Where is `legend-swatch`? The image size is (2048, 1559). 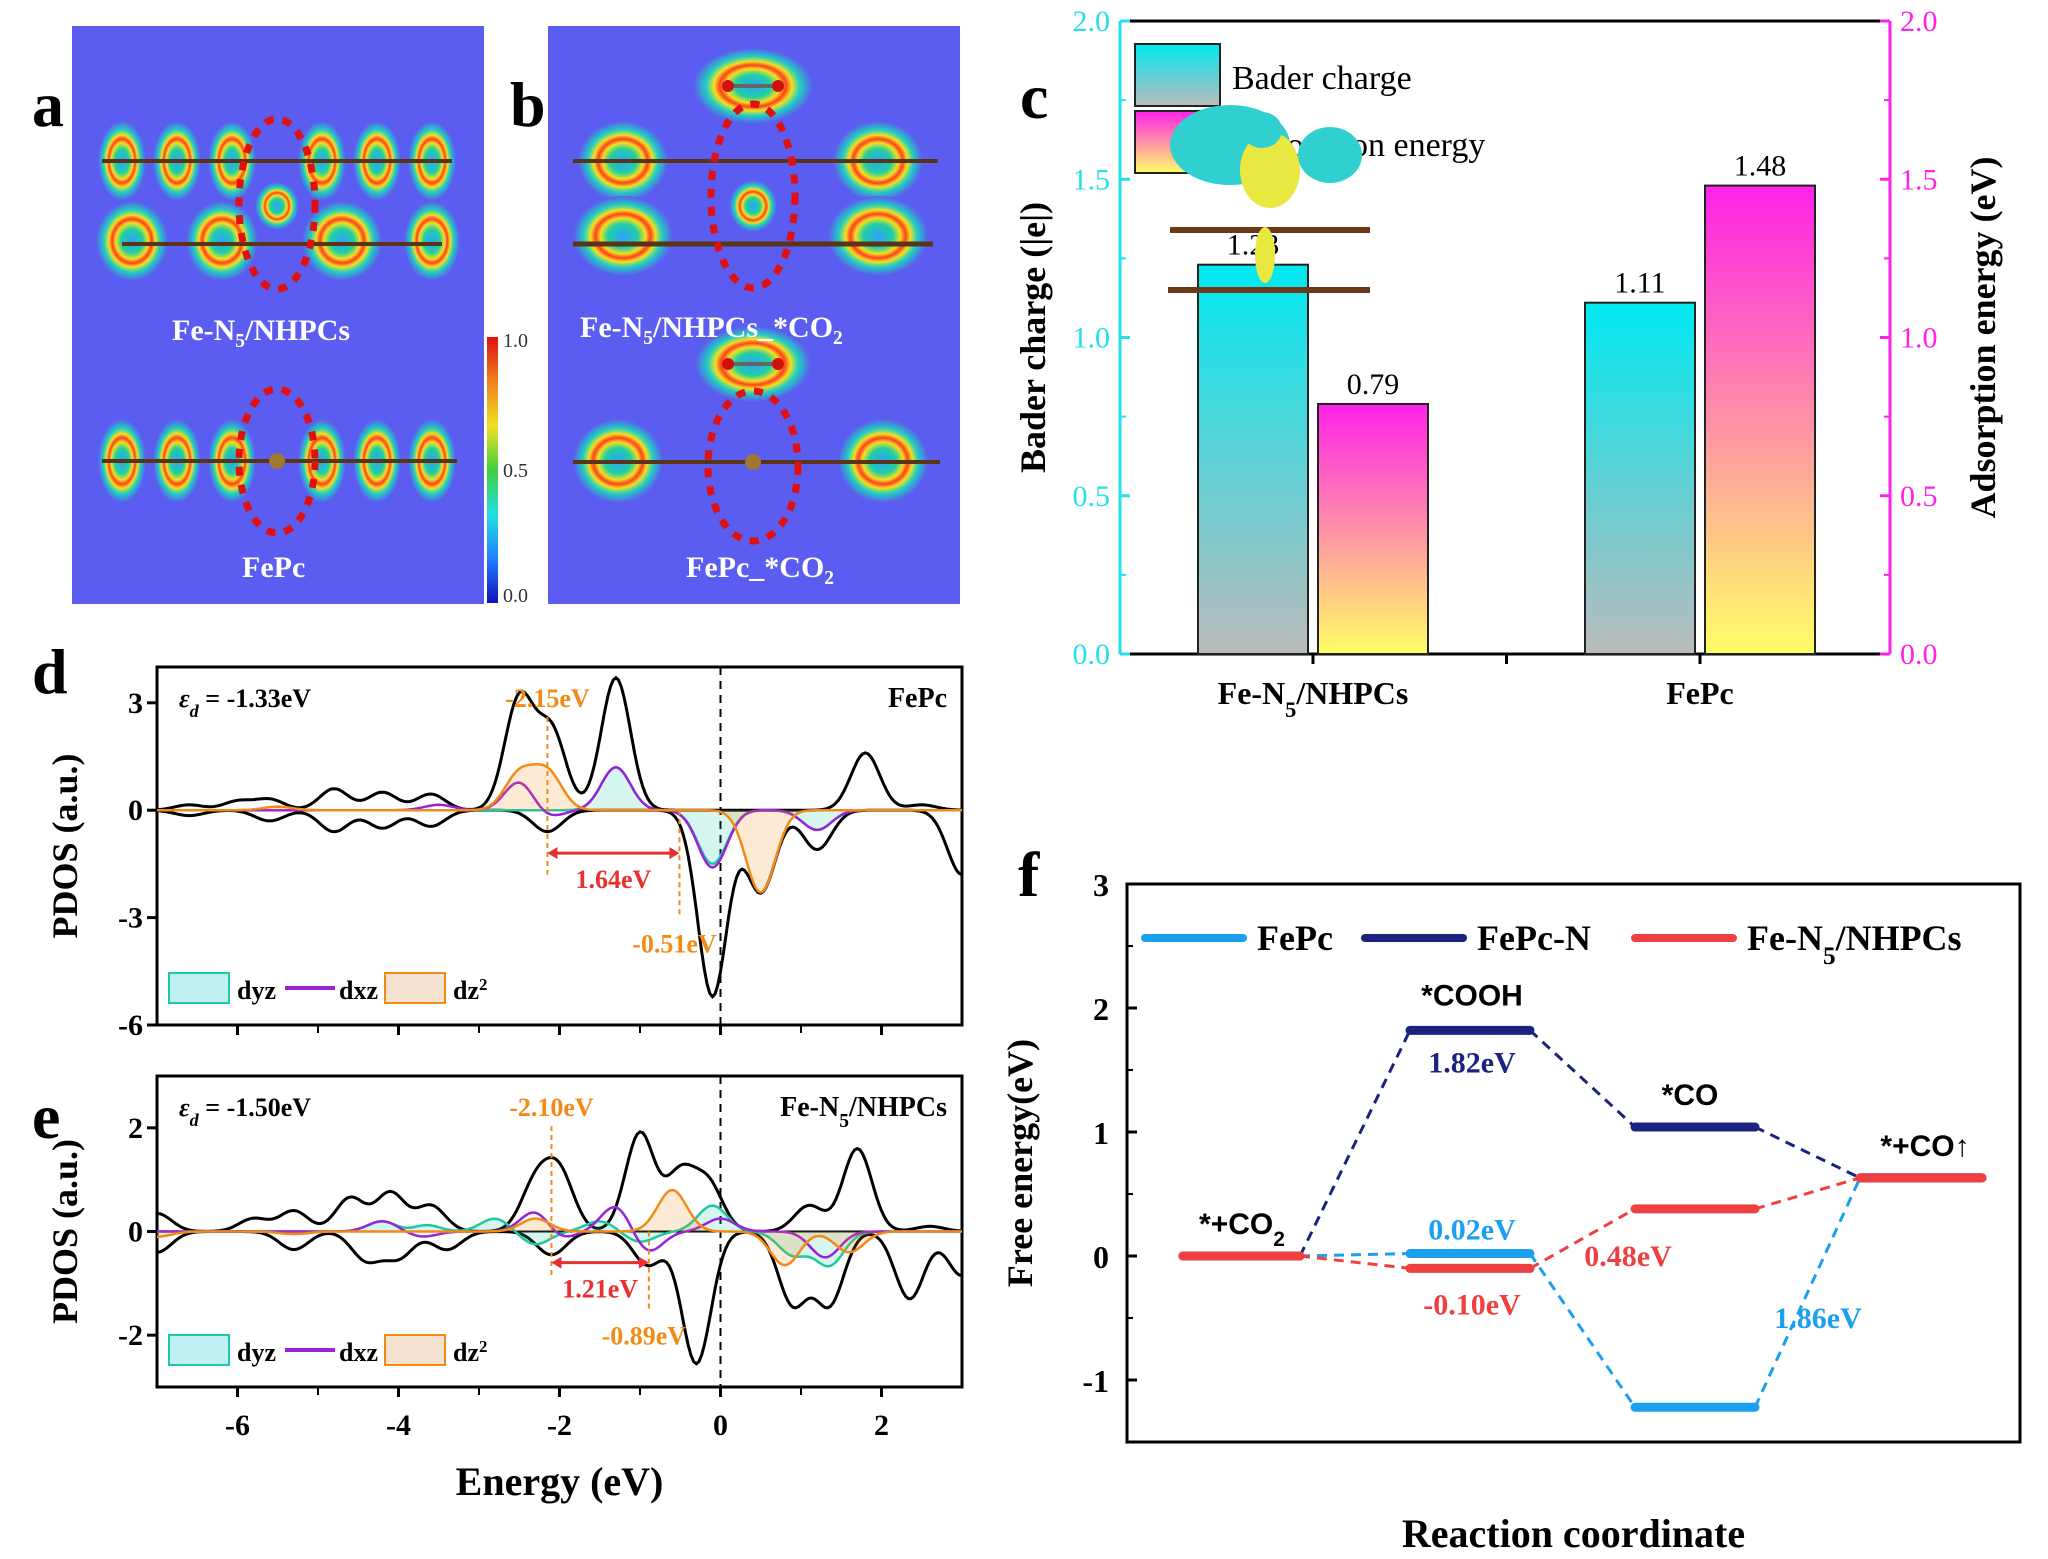
legend-swatch is located at coordinates (1177, 75).